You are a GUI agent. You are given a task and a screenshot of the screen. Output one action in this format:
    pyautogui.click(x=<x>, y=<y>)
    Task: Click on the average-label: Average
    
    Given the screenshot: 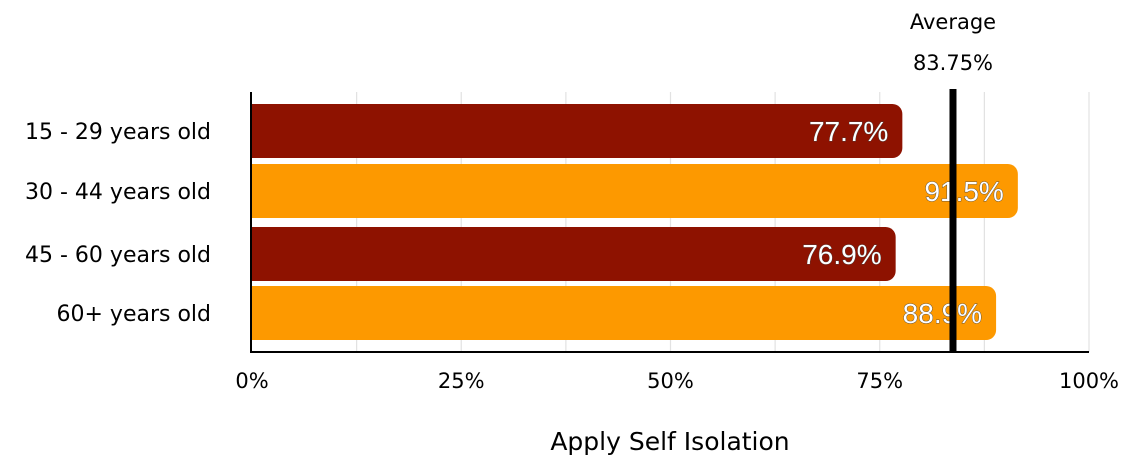 What is the action you would take?
    pyautogui.click(x=953, y=22)
    